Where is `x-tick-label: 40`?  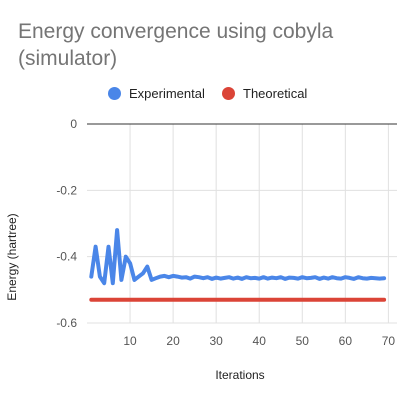
x-tick-label: 40 is located at coordinates (260, 341).